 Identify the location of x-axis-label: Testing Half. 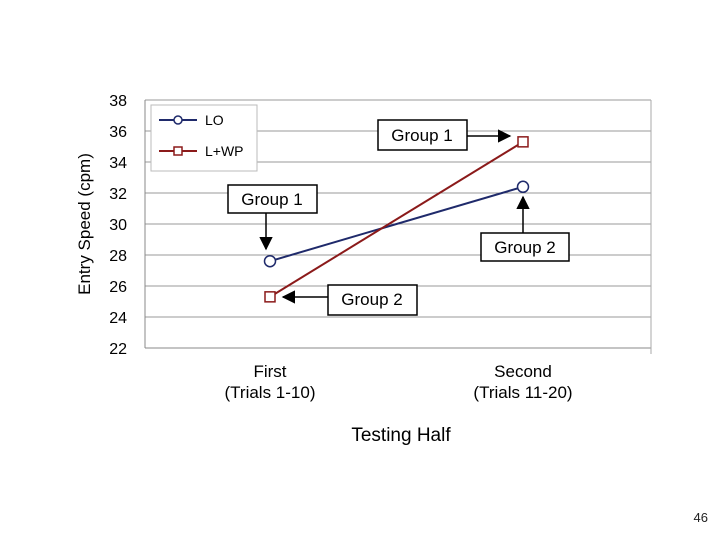
(401, 435).